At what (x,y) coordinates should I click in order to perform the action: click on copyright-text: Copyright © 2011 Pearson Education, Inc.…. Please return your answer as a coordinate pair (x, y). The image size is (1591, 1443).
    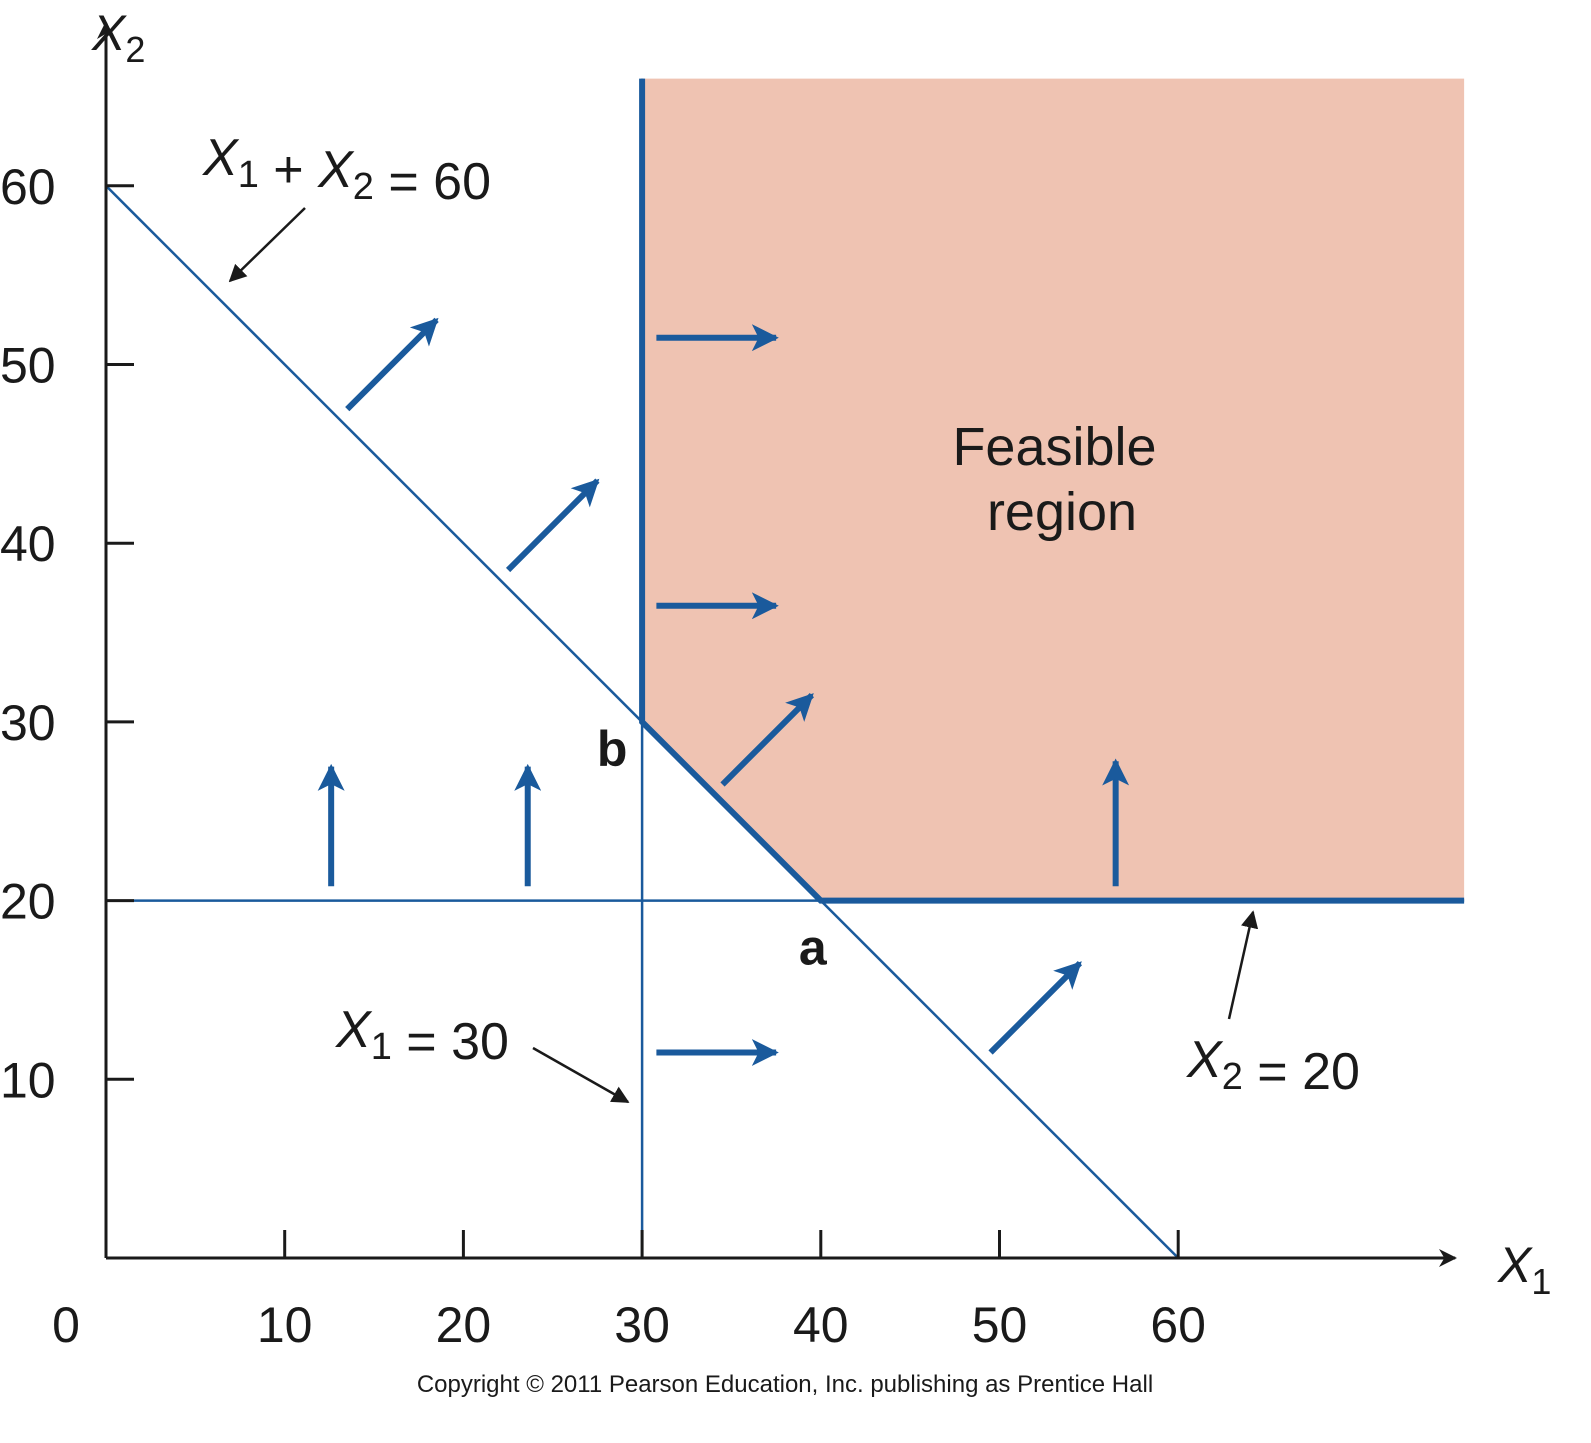
    Looking at the image, I should click on (785, 1384).